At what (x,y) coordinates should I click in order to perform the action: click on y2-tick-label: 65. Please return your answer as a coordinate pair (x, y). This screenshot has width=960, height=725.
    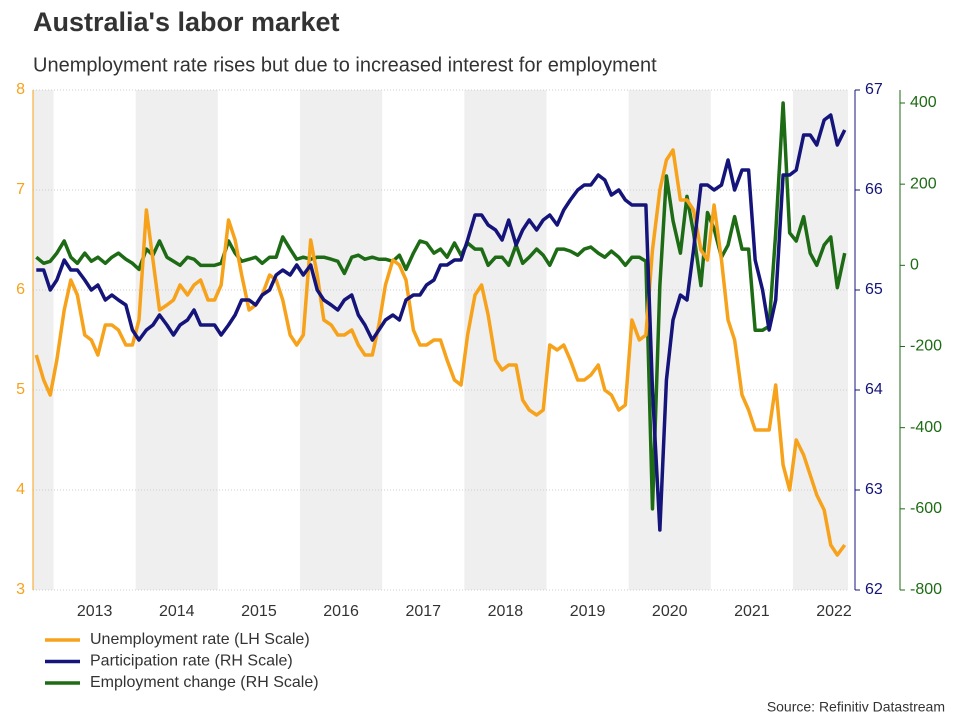
    Looking at the image, I should click on (874, 289).